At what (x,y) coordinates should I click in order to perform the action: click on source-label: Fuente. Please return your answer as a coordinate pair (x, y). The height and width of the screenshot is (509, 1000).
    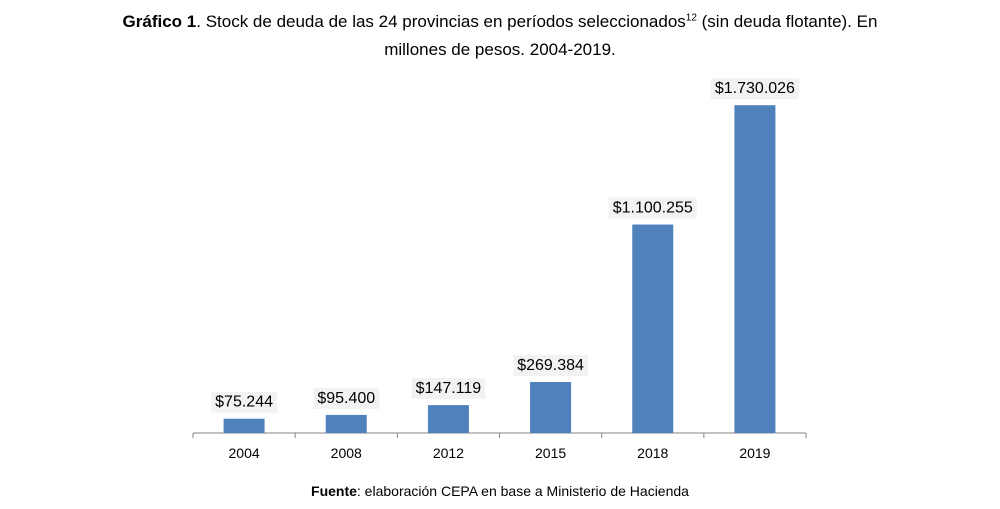
    Looking at the image, I should click on (334, 491).